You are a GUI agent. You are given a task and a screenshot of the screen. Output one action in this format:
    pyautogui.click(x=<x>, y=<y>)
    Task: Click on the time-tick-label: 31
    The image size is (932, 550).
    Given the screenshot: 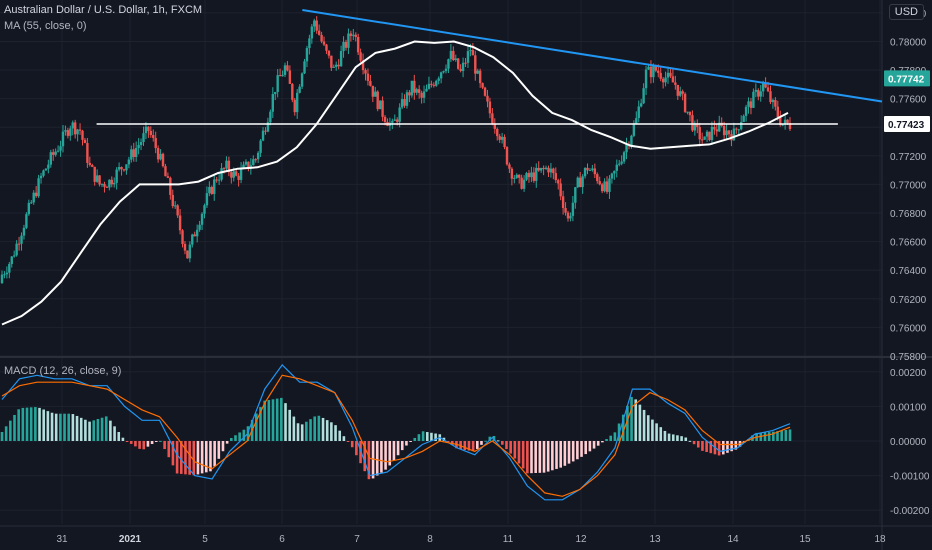 What is the action you would take?
    pyautogui.click(x=62, y=539)
    